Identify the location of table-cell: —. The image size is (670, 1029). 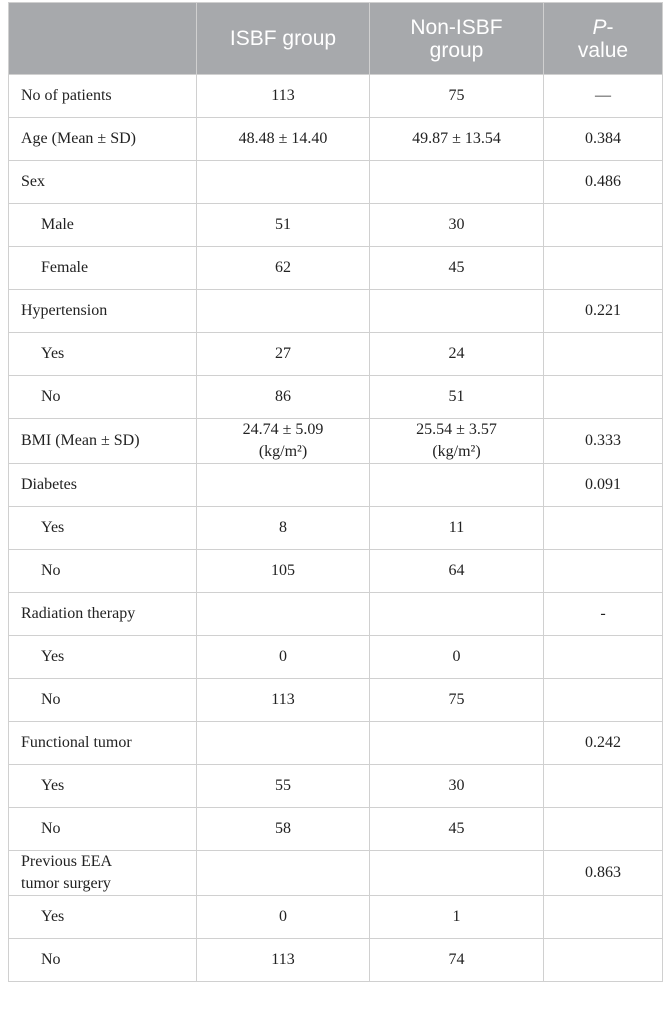
(603, 96).